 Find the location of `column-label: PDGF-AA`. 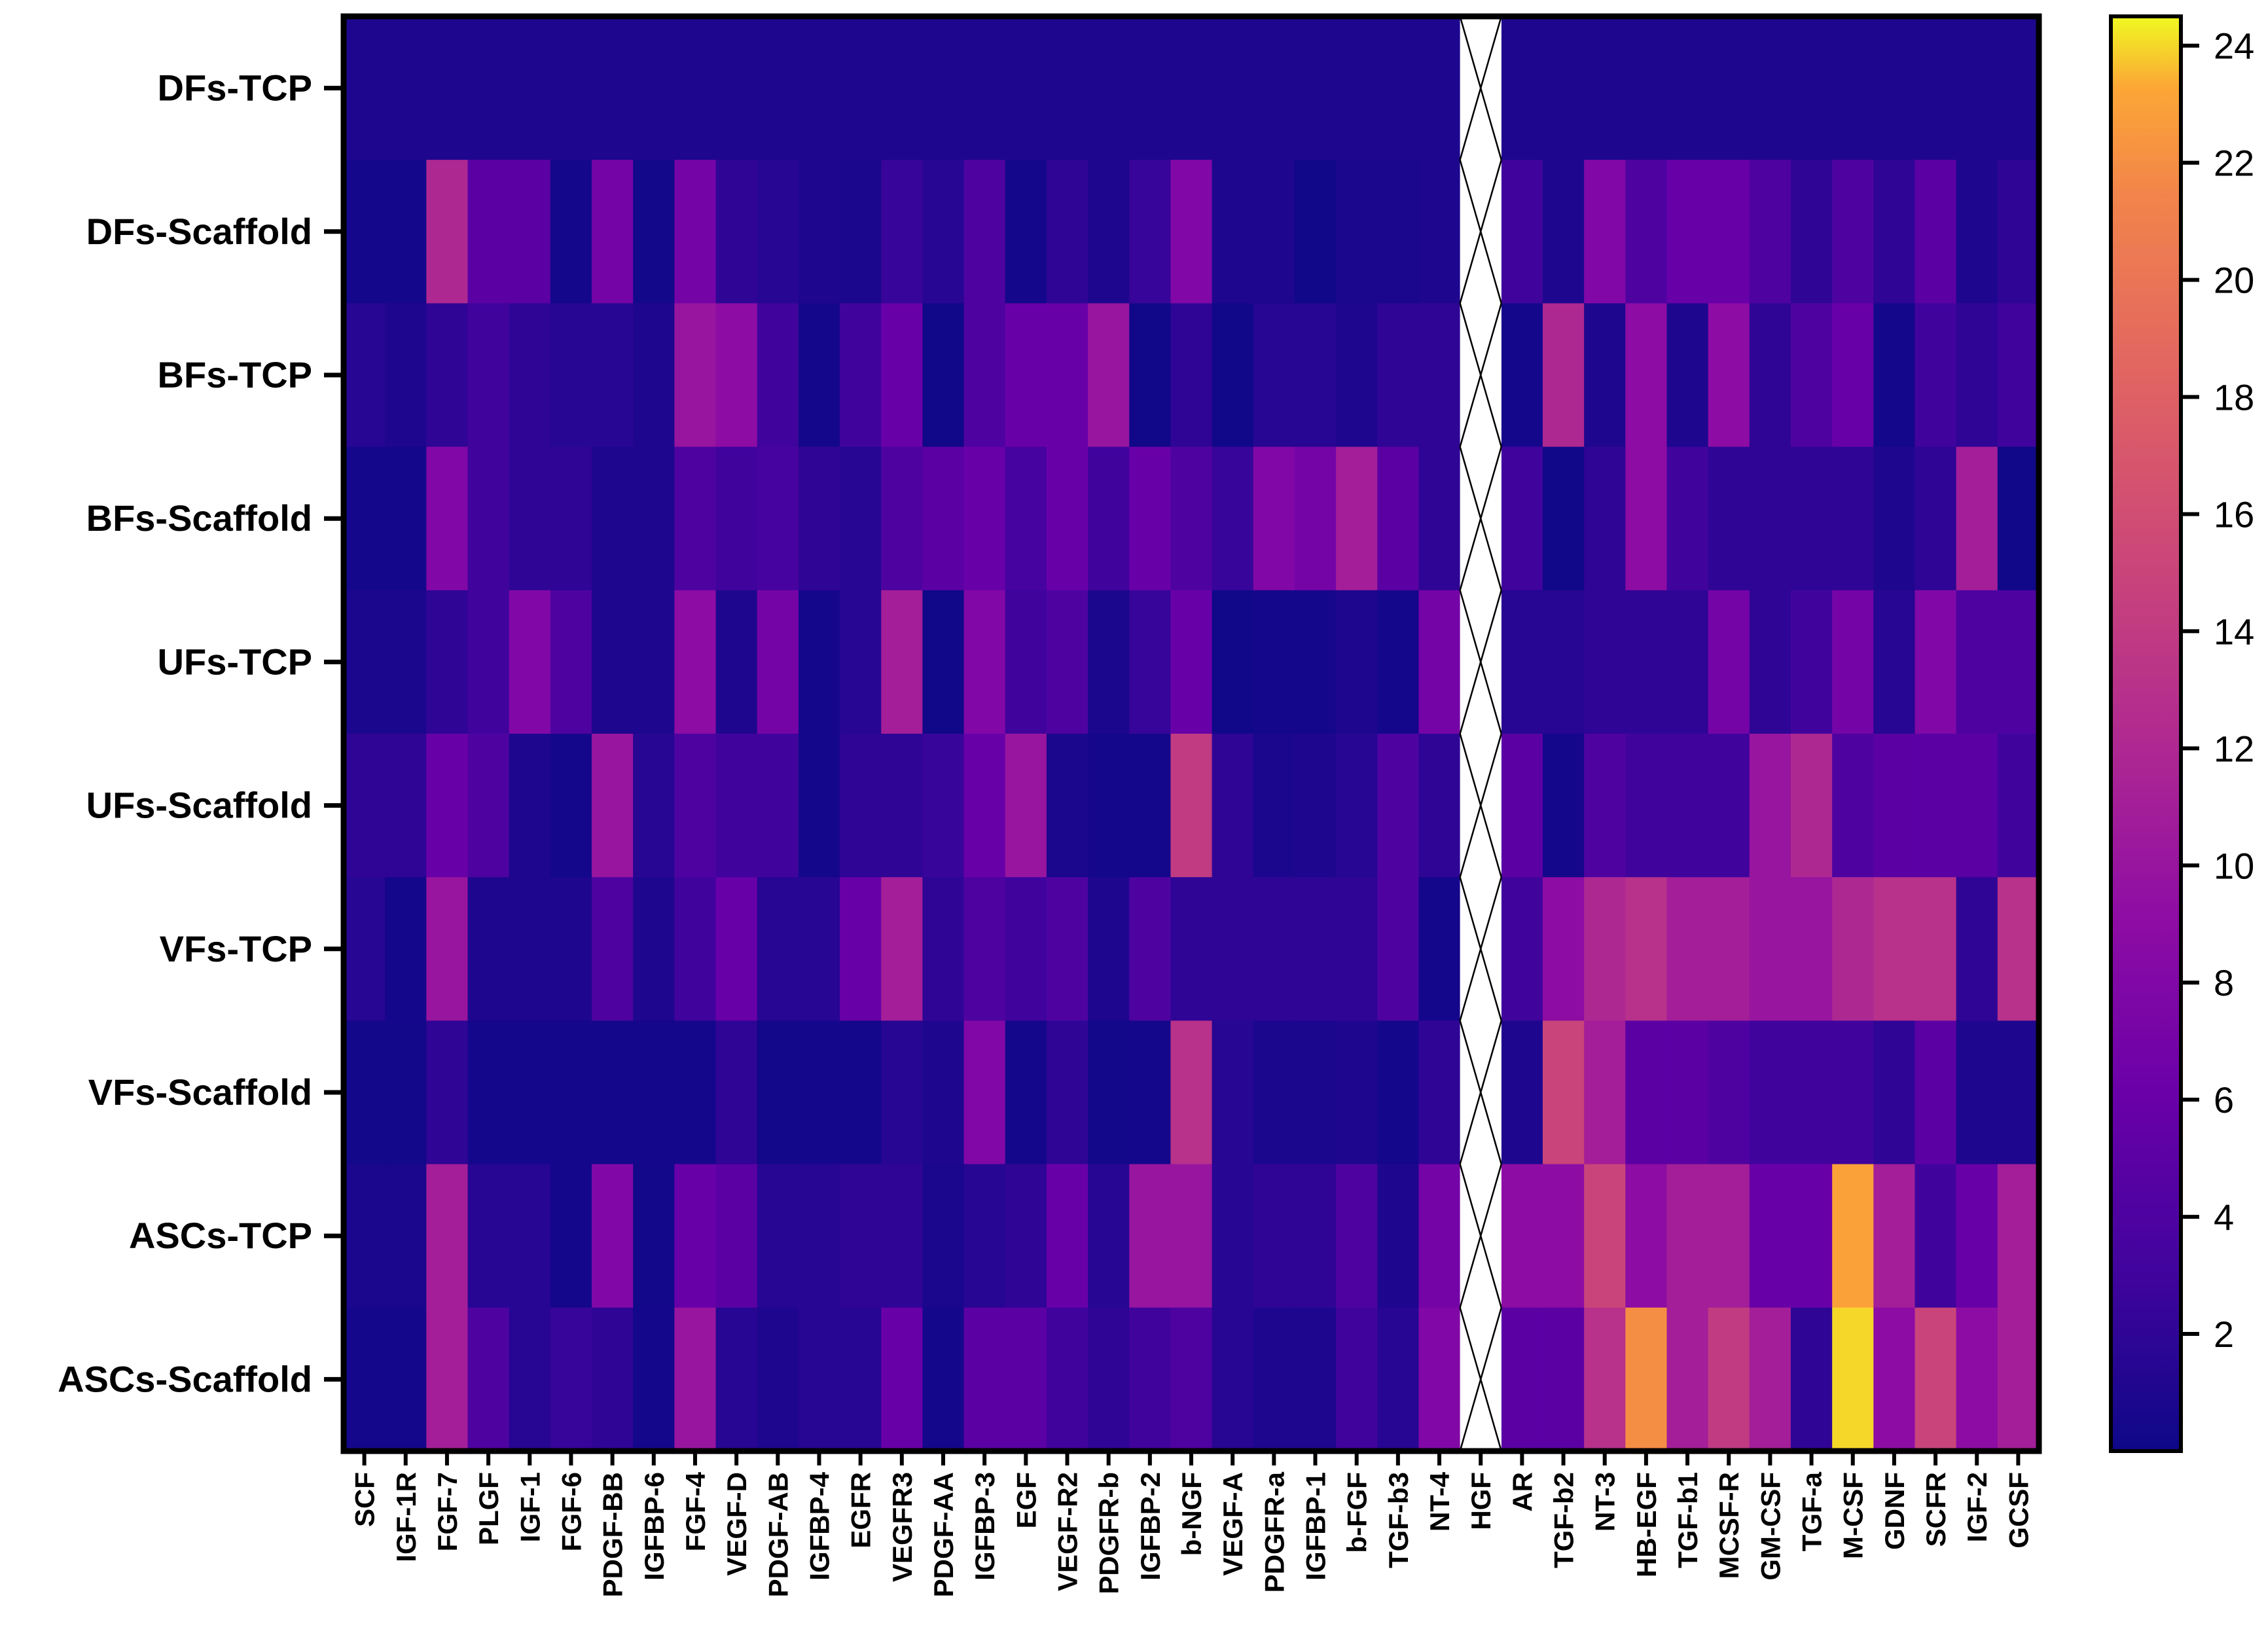

column-label: PDGF-AA is located at coordinates (943, 1534).